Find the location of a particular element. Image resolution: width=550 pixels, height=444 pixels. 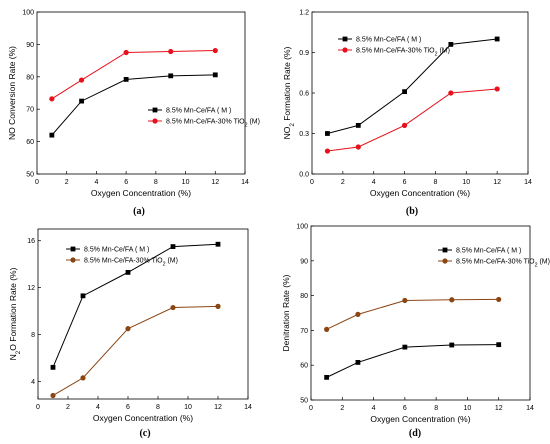

panel-label: (c) is located at coordinates (144, 433).